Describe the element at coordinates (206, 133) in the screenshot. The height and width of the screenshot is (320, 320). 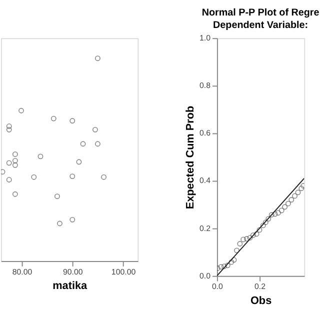
I see `y-tick-label: 0.6` at that location.